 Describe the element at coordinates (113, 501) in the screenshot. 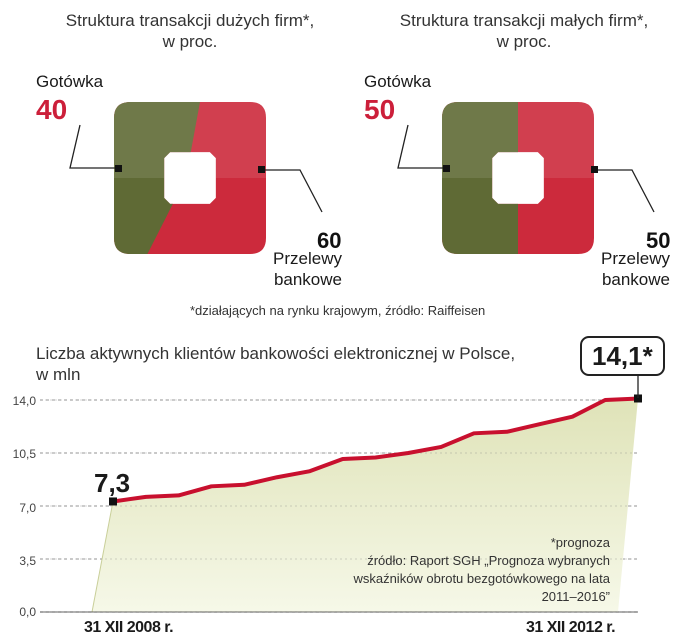

I see `start-marker` at that location.